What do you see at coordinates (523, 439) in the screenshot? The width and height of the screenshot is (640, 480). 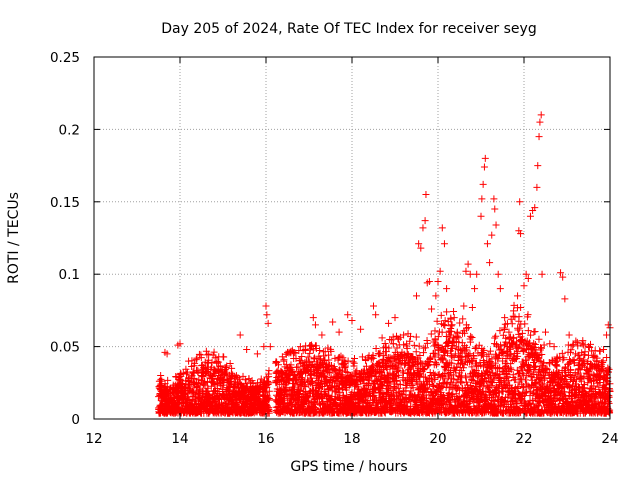 I see `x-tick-label: 22` at bounding box center [523, 439].